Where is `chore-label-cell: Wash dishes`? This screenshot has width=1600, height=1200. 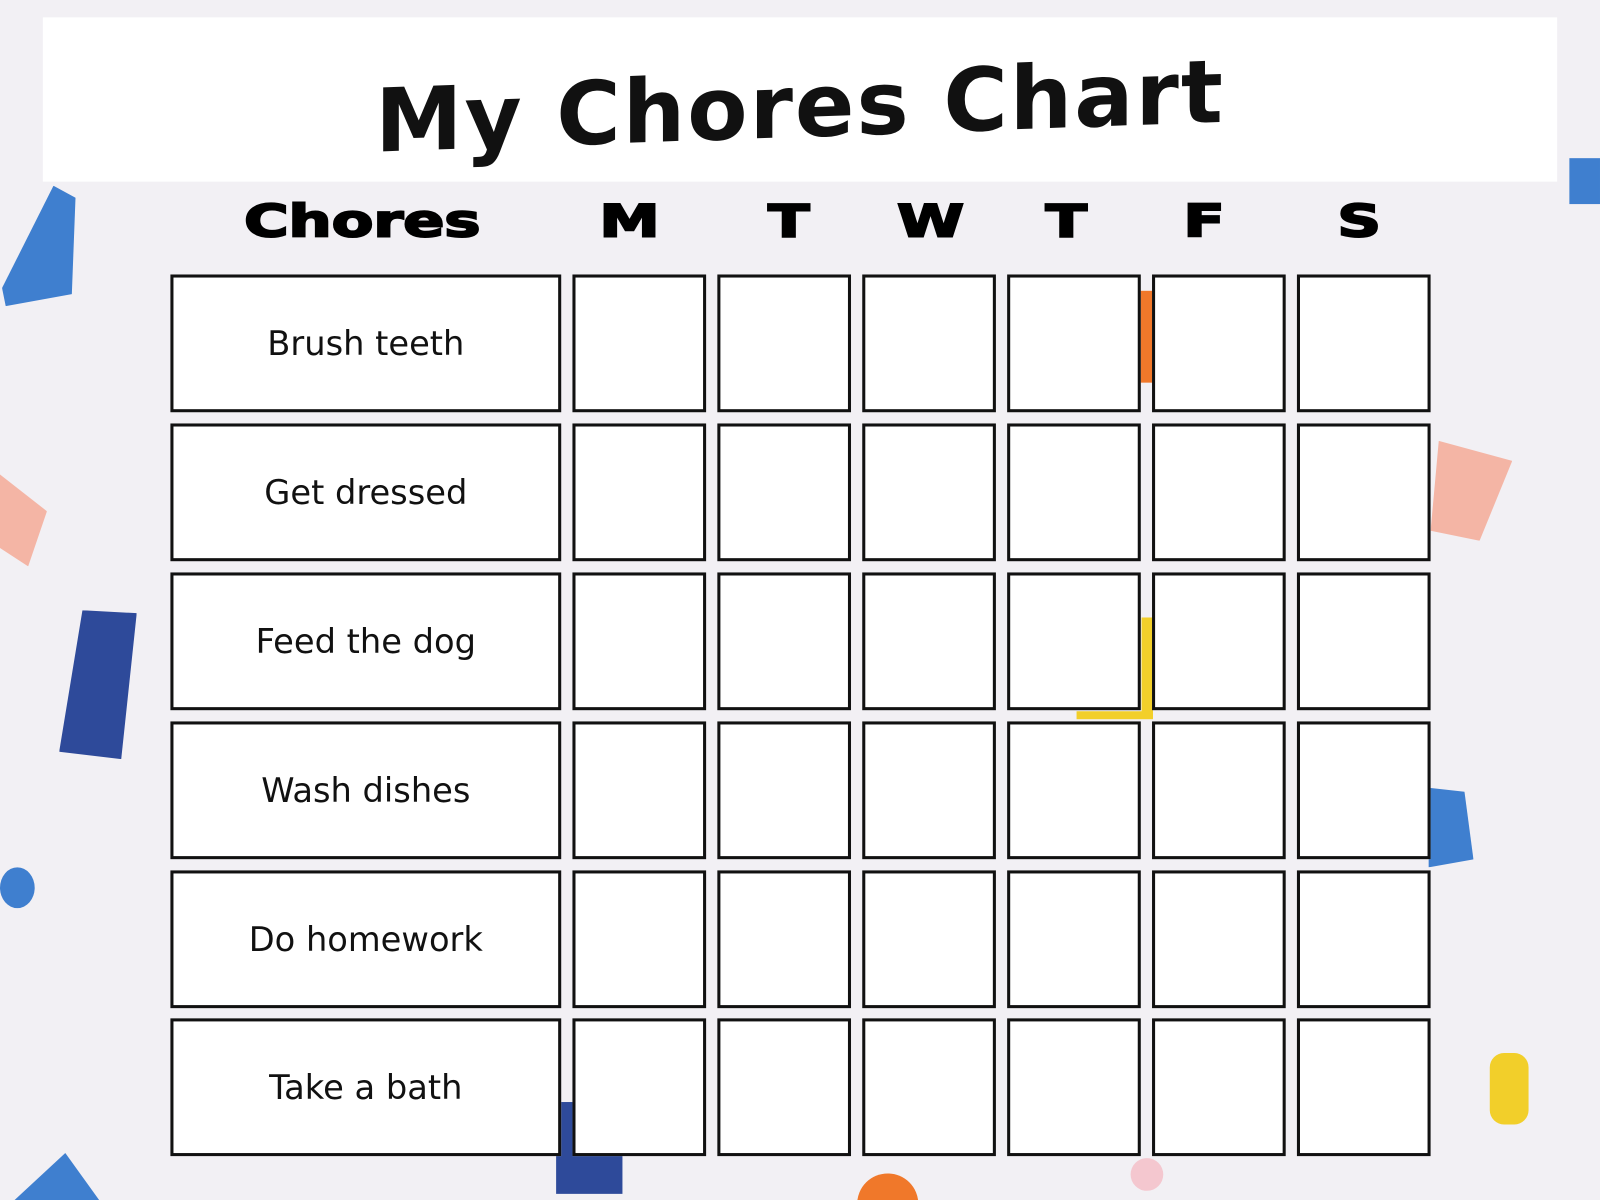 chore-label-cell: Wash dishes is located at coordinates (366, 790).